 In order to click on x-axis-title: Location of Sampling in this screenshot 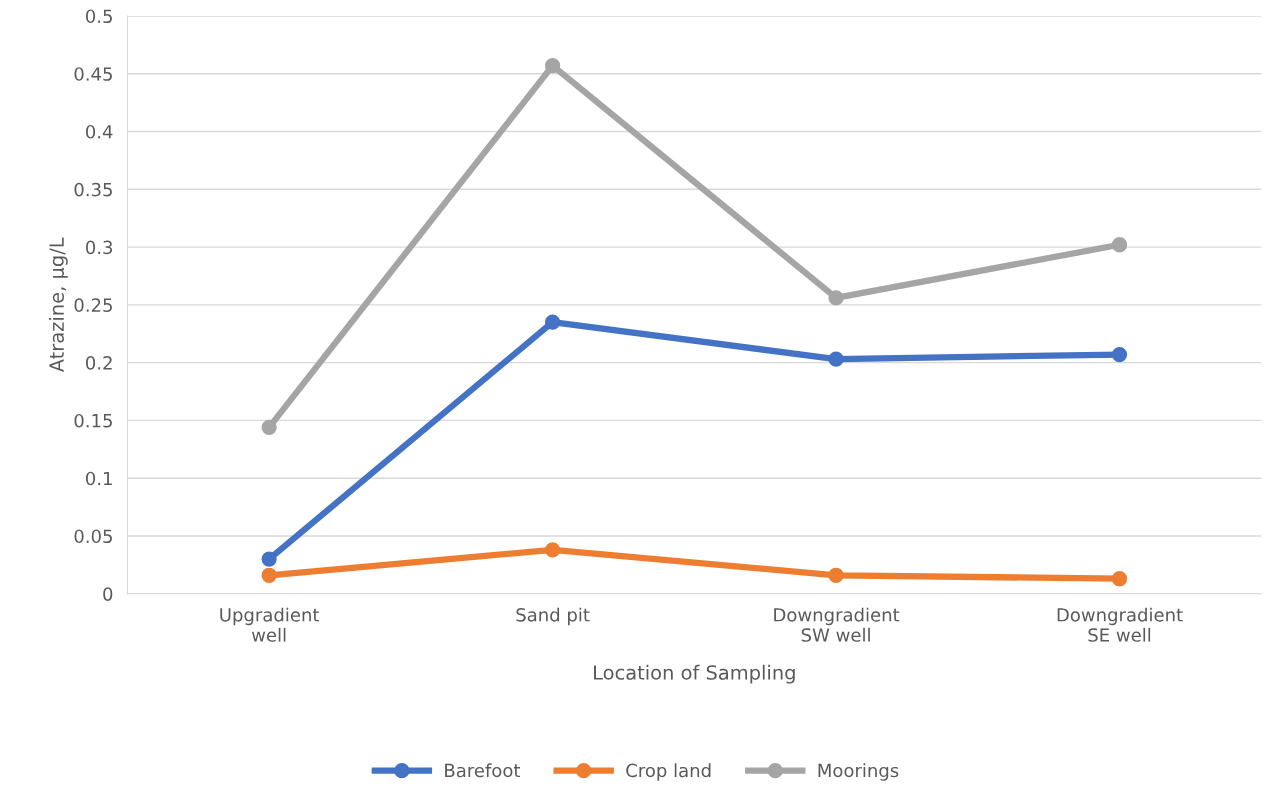, I will do `click(694, 674)`.